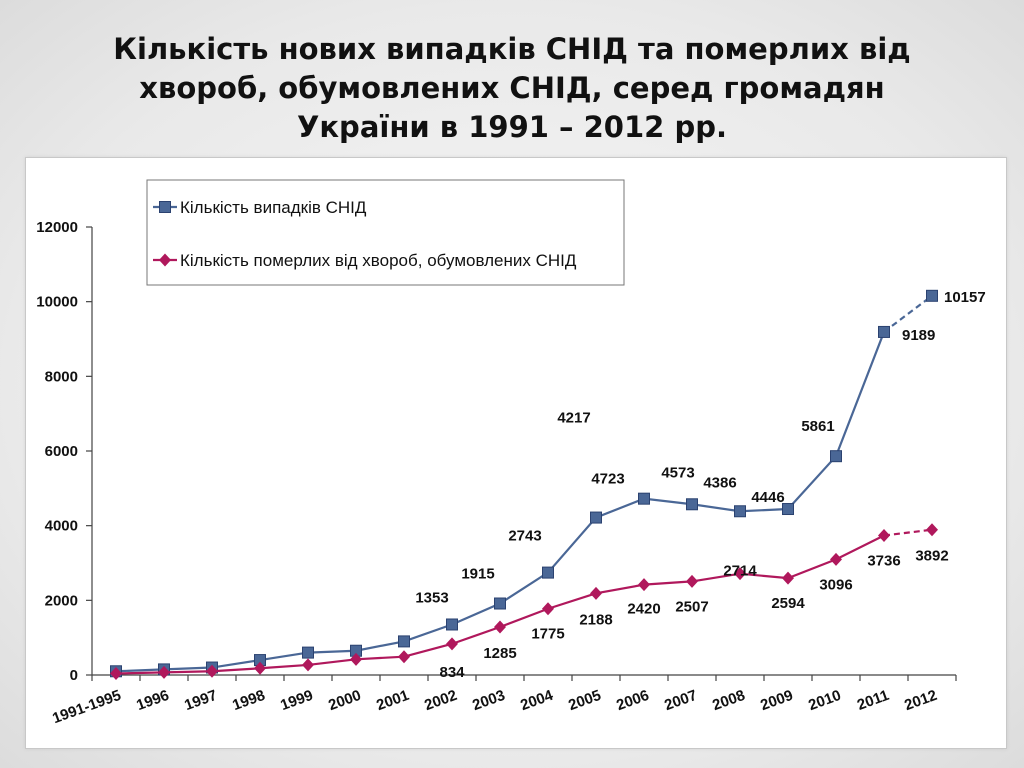  What do you see at coordinates (728, 700) in the screenshot?
I see `x-tick-label: 2008` at bounding box center [728, 700].